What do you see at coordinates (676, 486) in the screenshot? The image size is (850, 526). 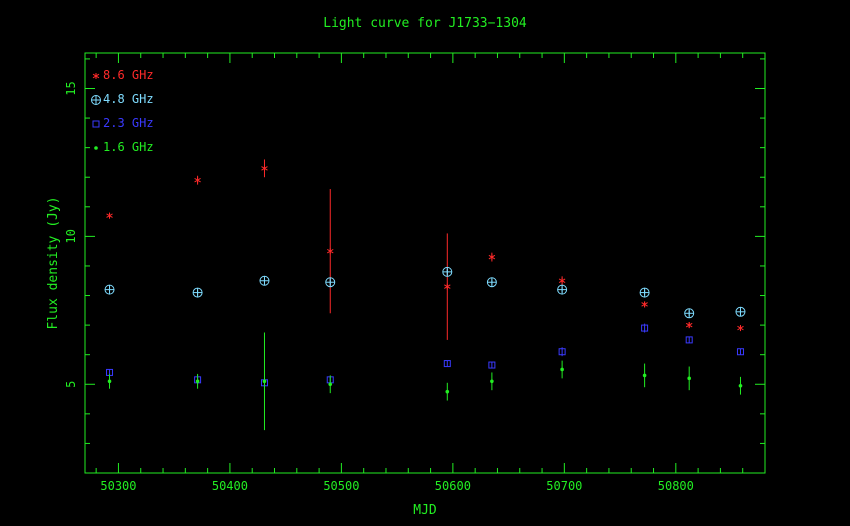 I see `x-tick-label: 50800` at bounding box center [676, 486].